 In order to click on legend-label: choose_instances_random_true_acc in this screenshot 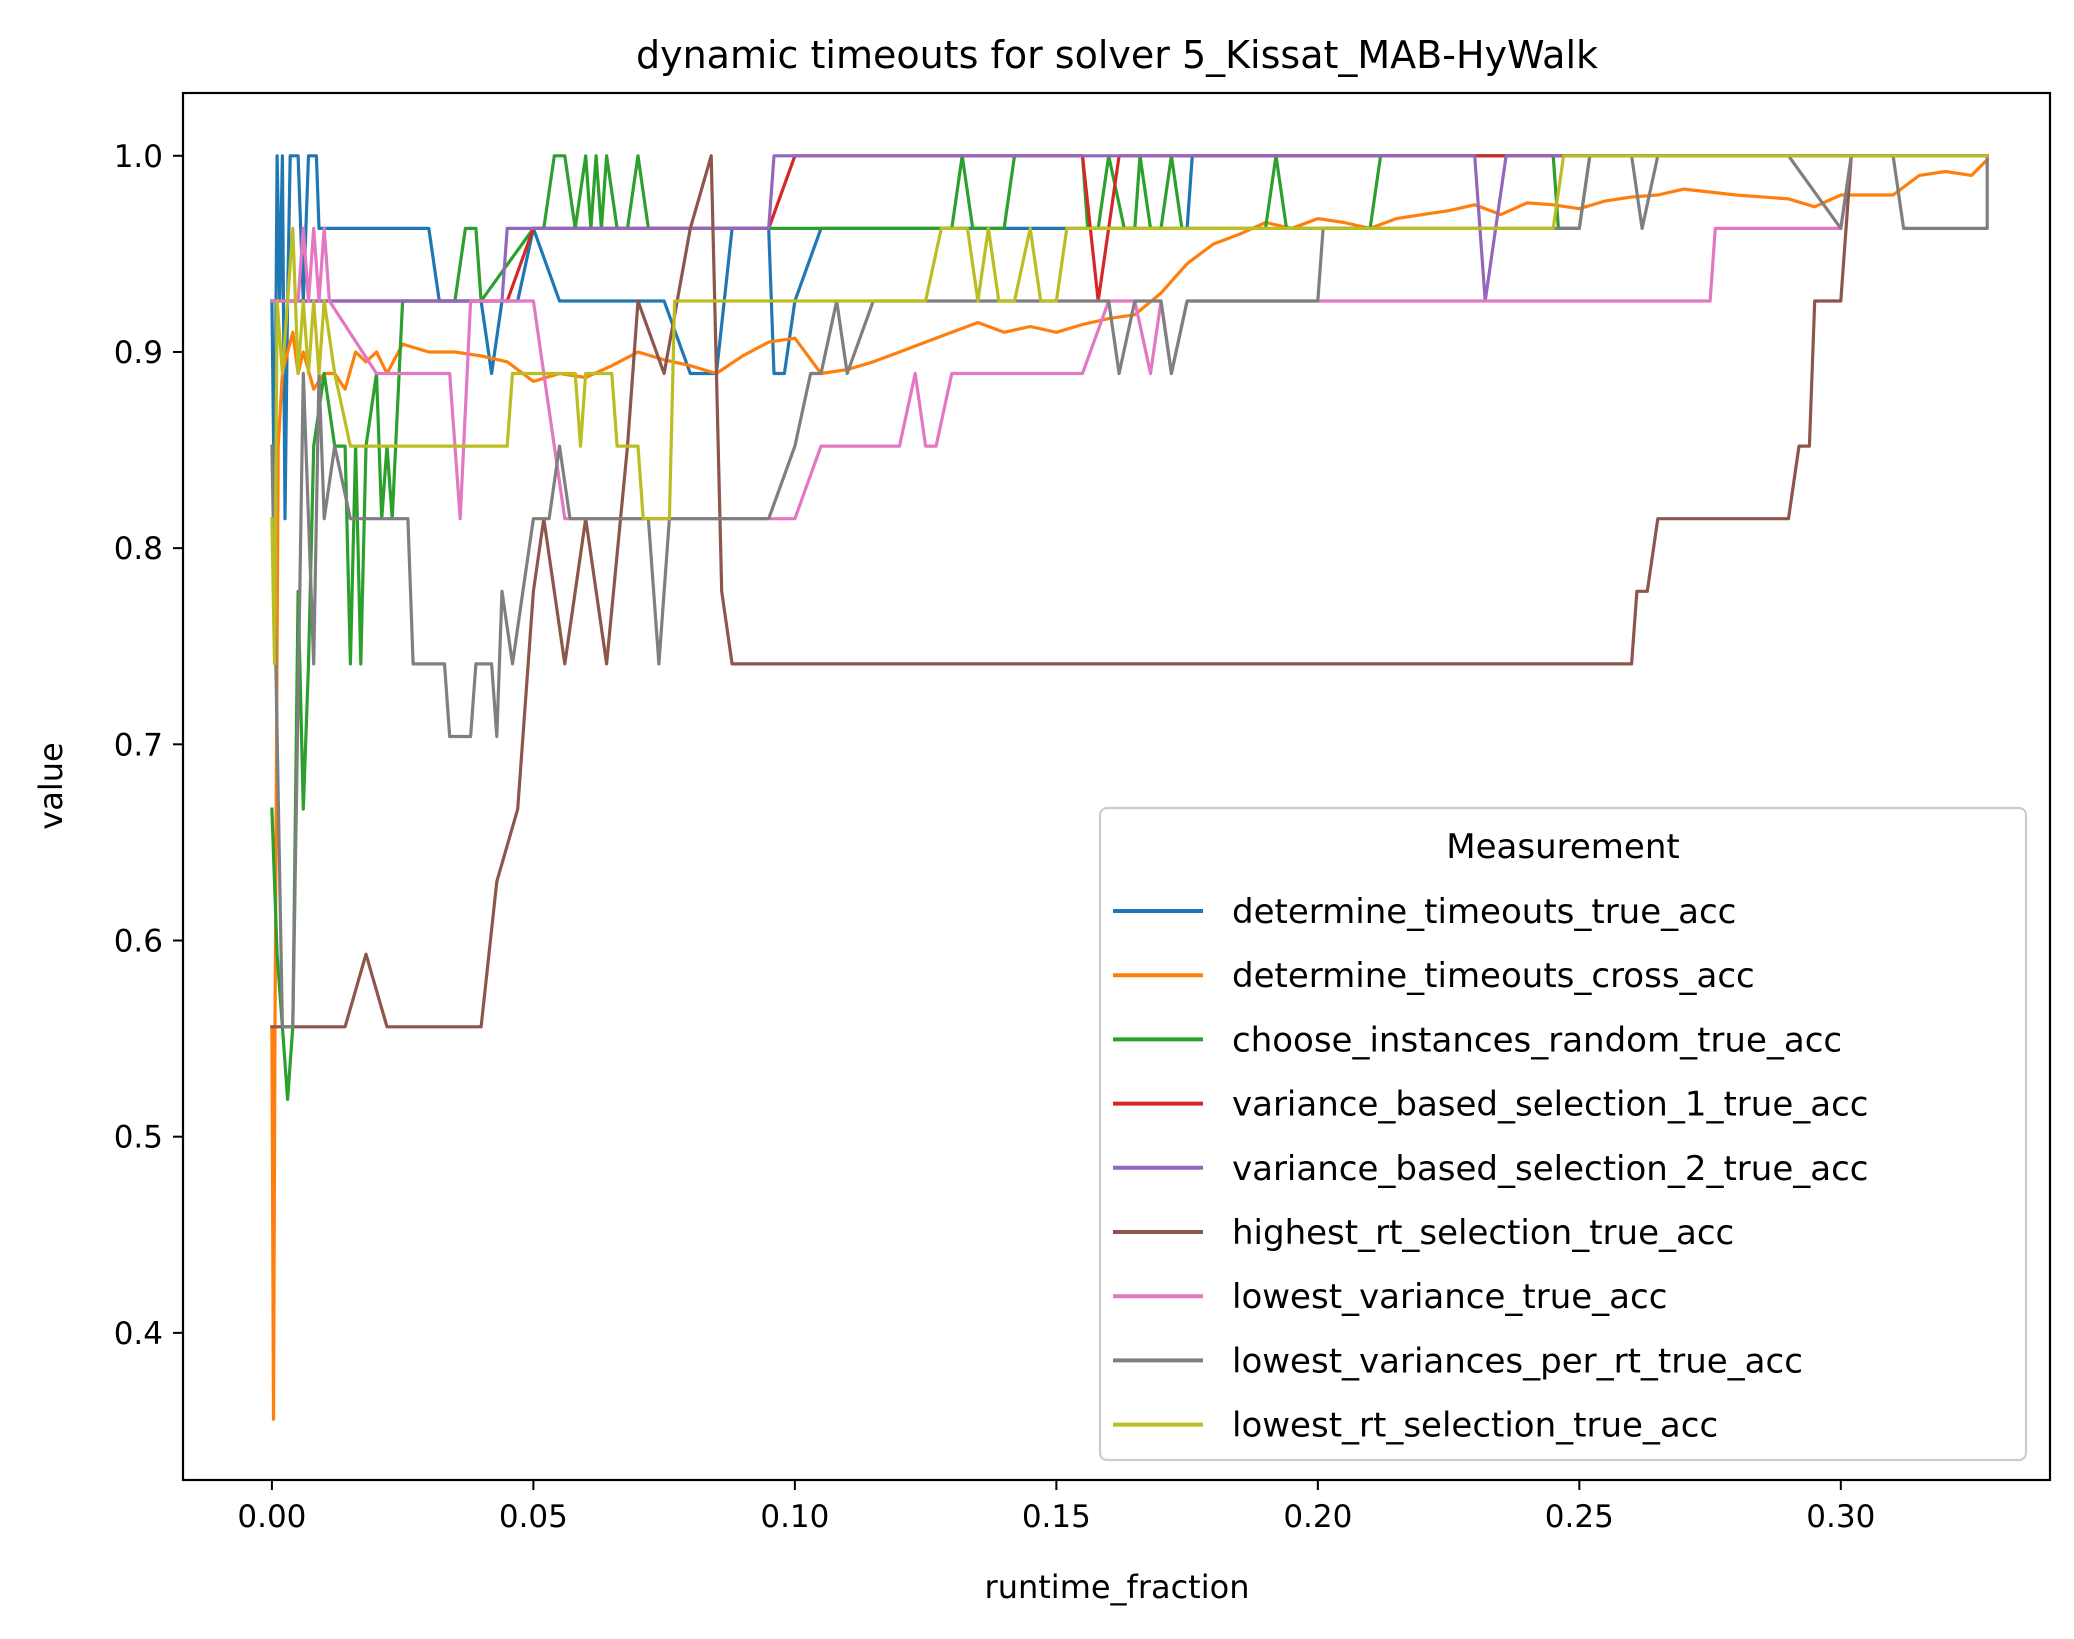, I will do `click(1537, 1040)`.